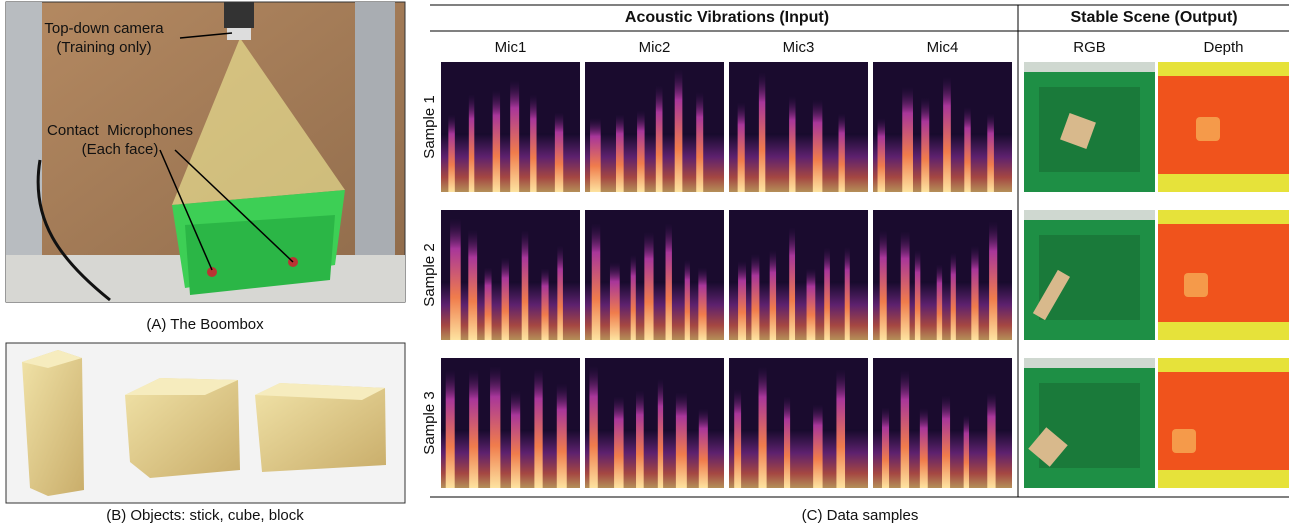 The image size is (1289, 524). I want to click on column-label: Mic1, so click(511, 47).